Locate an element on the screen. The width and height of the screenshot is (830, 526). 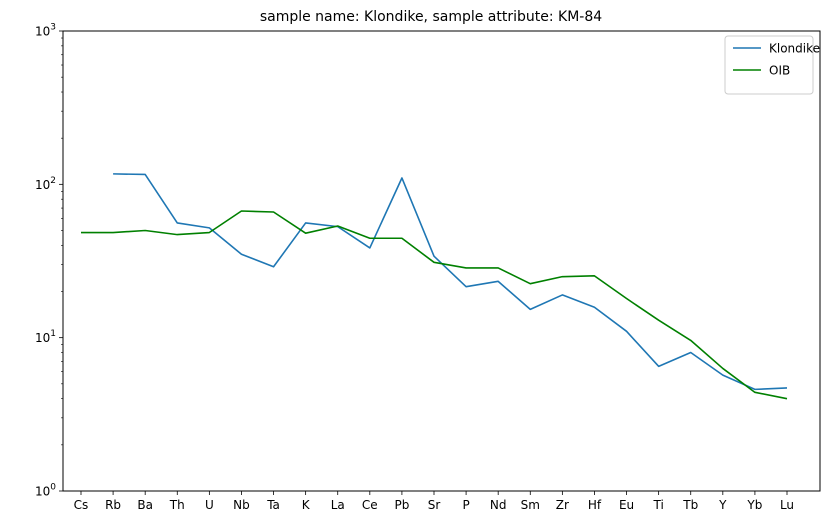
legend-label: Klondike is located at coordinates (794, 49).